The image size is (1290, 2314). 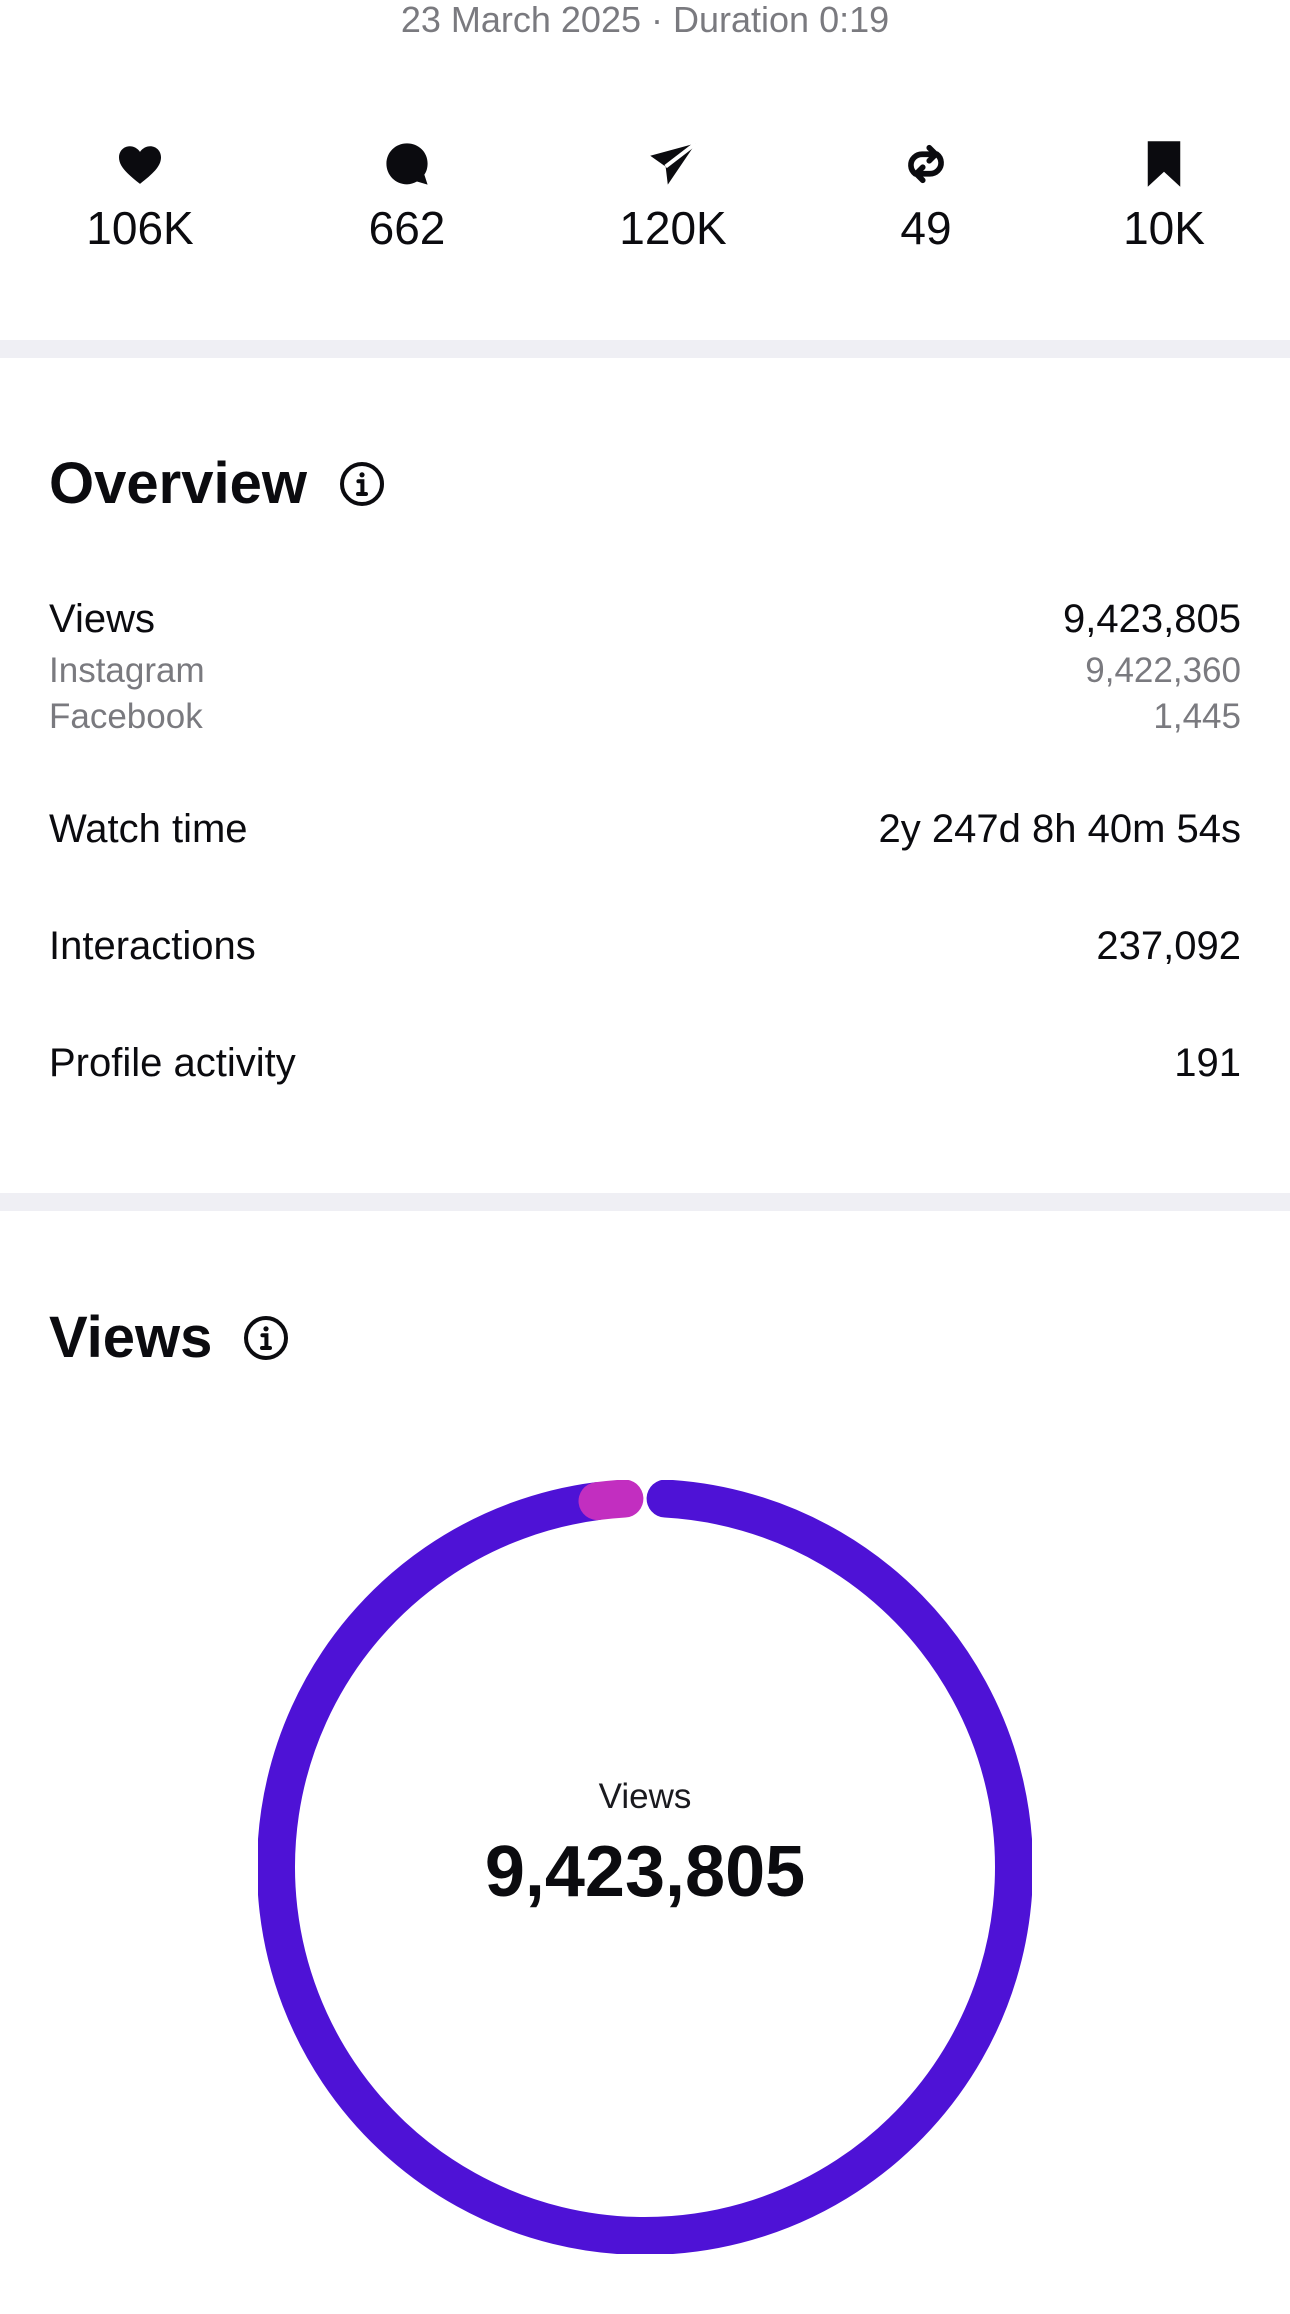 What do you see at coordinates (645, 20) in the screenshot?
I see `post-date-duration: 23 March 2025 · Duration 0:19` at bounding box center [645, 20].